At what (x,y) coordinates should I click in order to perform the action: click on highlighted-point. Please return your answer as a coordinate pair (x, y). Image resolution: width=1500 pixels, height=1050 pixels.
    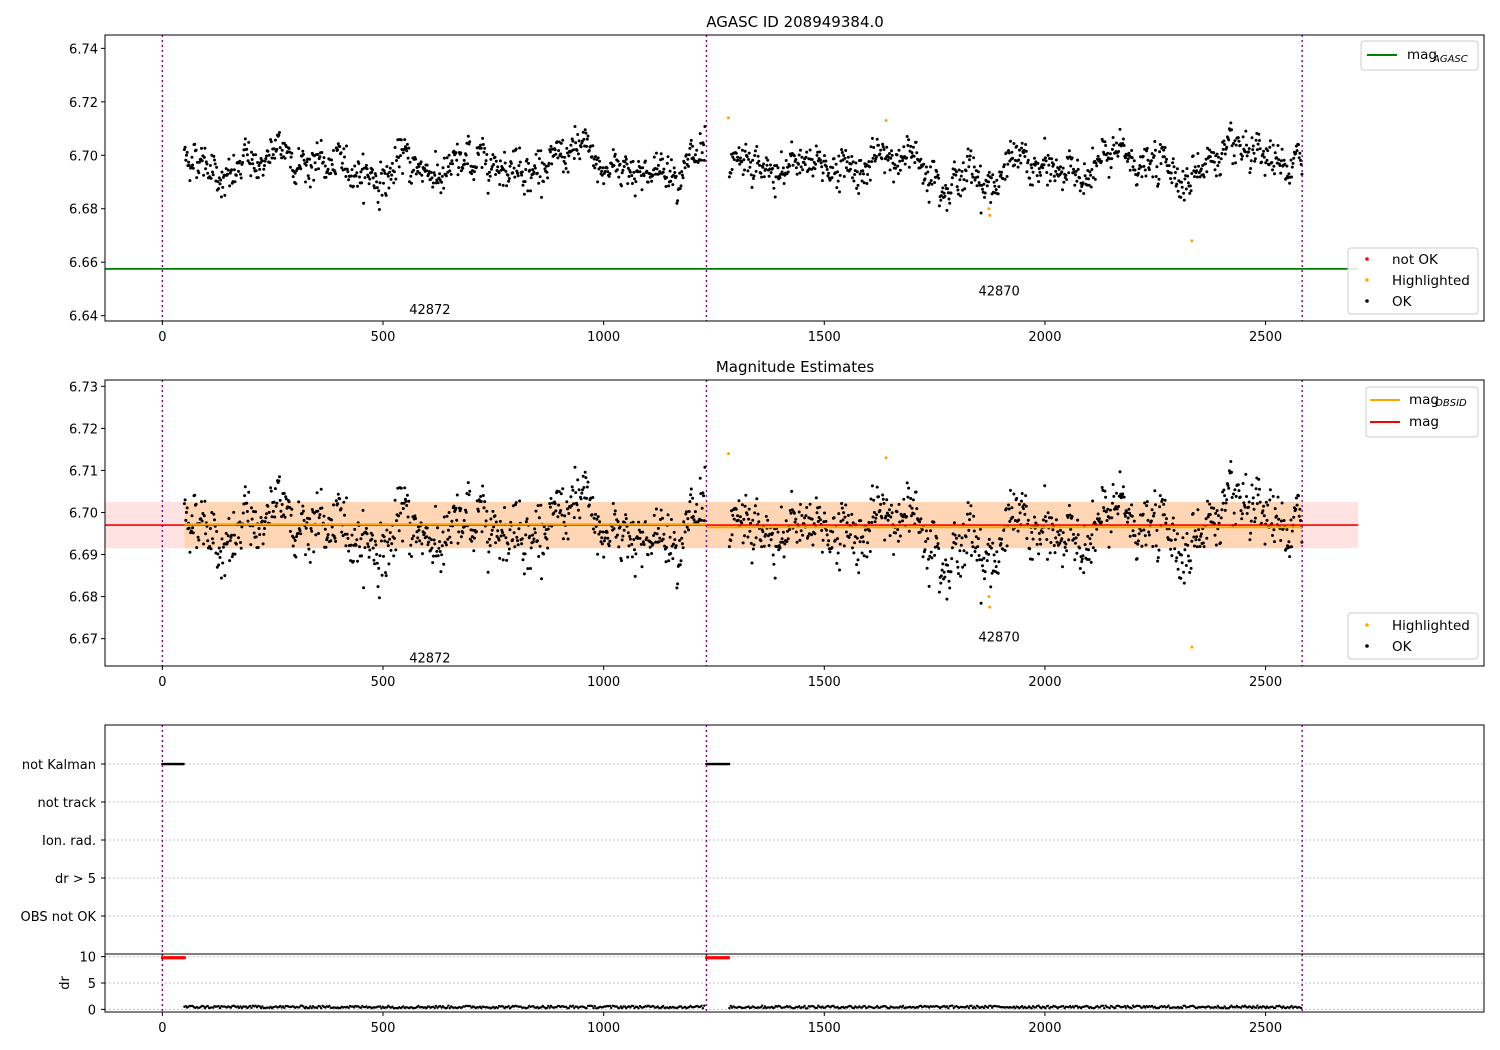
    Looking at the image, I should click on (728, 118).